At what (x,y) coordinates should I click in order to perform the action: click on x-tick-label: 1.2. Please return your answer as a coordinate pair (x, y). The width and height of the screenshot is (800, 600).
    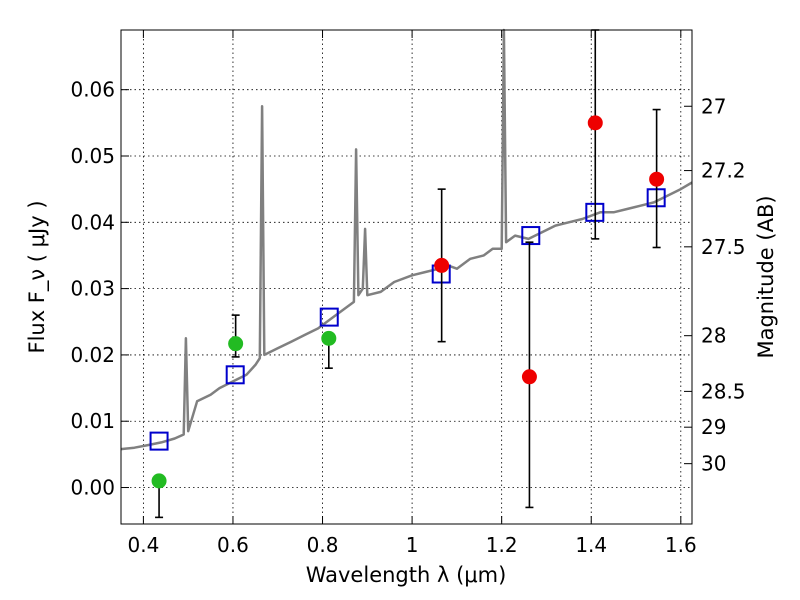
    Looking at the image, I should click on (502, 545).